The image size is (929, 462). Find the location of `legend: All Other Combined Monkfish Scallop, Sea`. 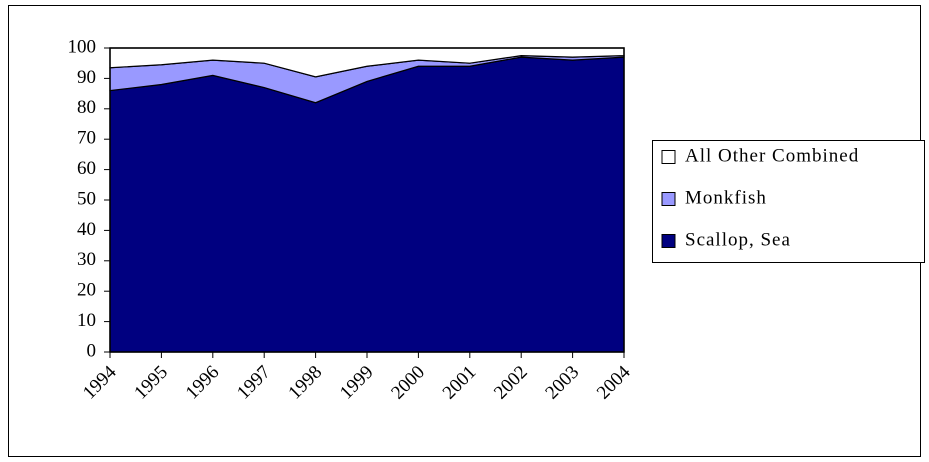

legend: All Other Combined Monkfish Scallop, Sea is located at coordinates (760, 197).